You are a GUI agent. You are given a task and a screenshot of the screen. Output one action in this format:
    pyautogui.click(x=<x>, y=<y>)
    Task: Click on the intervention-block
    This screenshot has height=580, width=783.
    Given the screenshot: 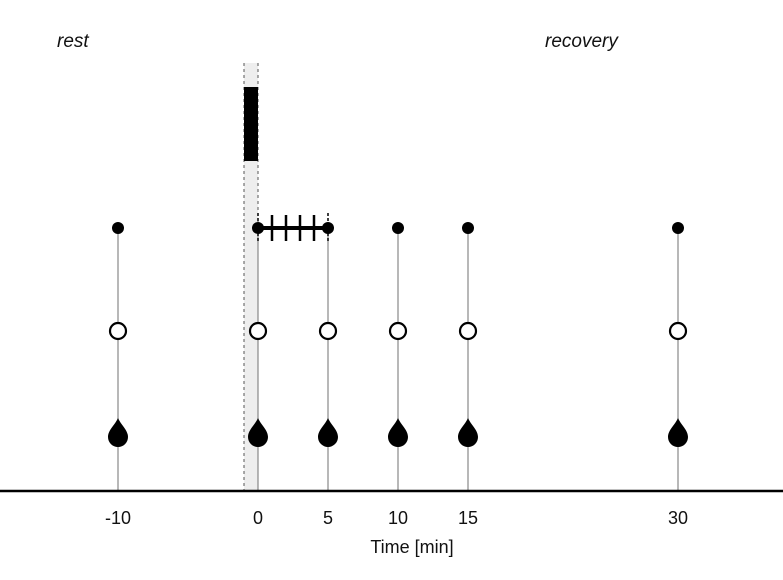 What is the action you would take?
    pyautogui.click(x=251, y=124)
    